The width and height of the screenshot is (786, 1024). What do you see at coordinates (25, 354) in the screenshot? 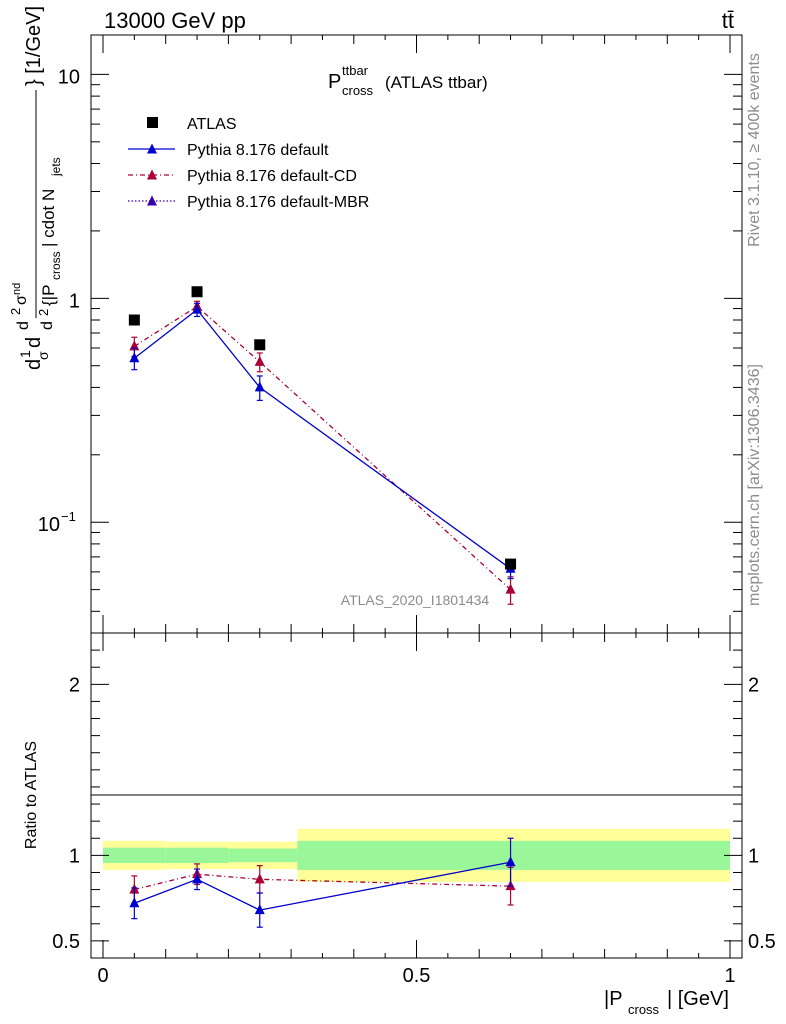
I see `svg-text: 1` at bounding box center [25, 354].